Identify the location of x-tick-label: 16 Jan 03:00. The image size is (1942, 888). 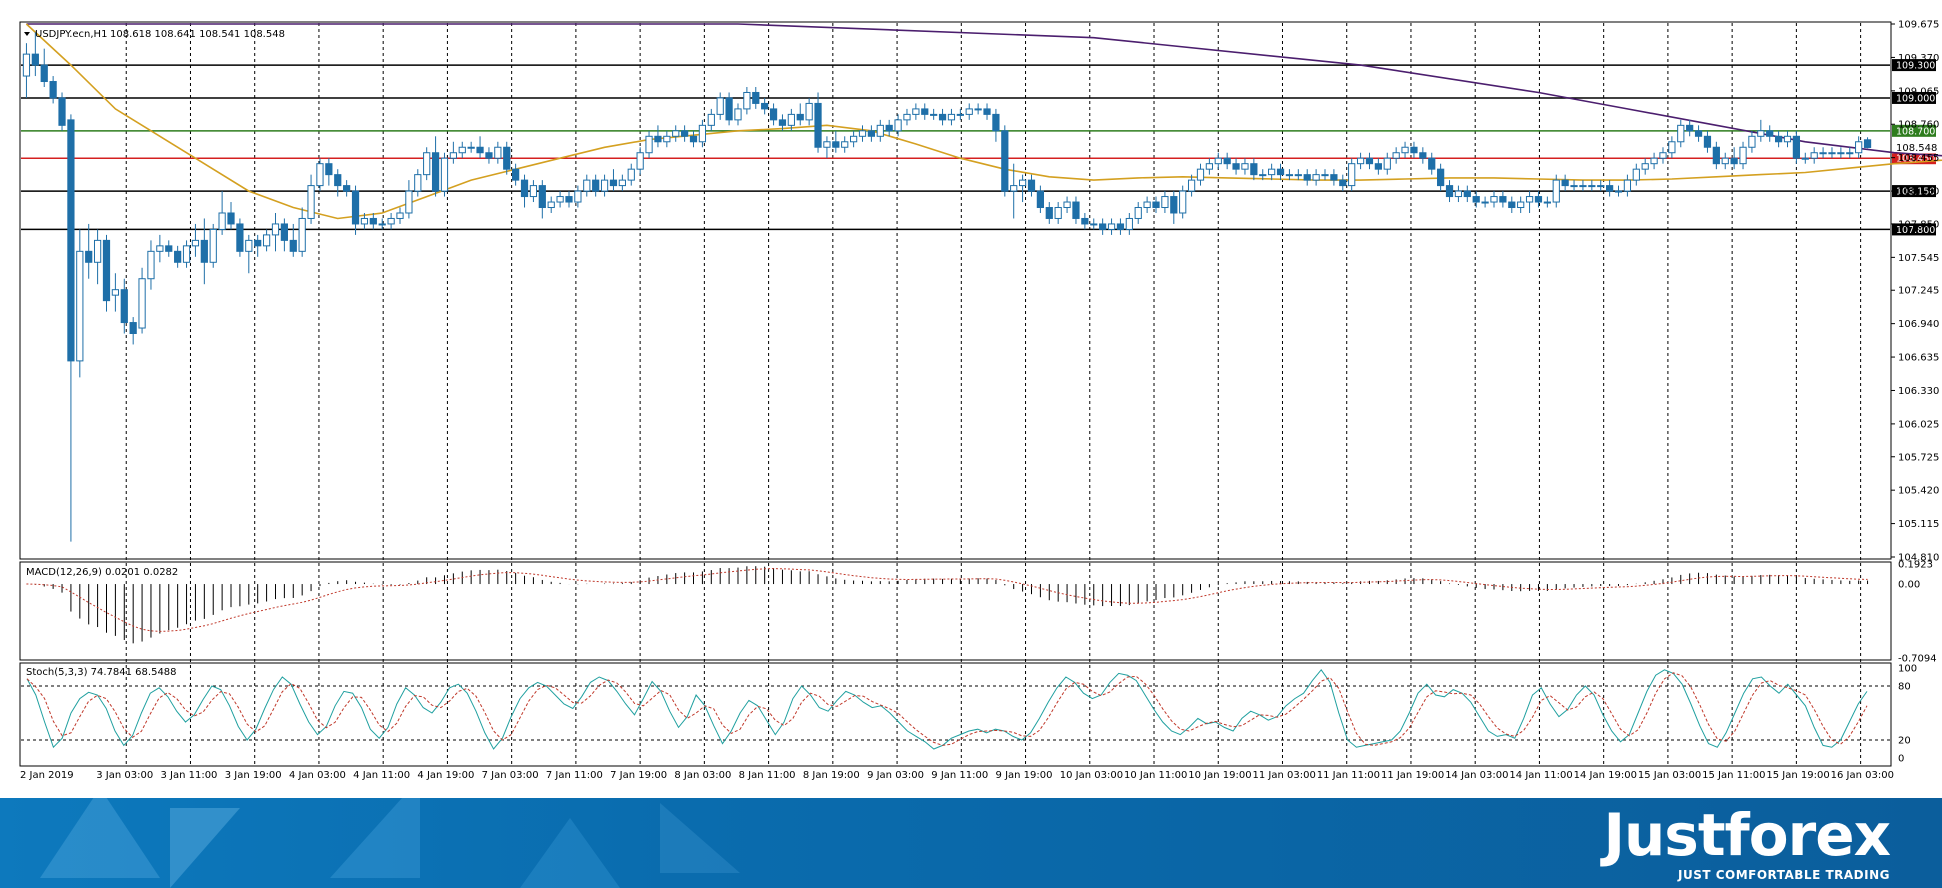
(1862, 775).